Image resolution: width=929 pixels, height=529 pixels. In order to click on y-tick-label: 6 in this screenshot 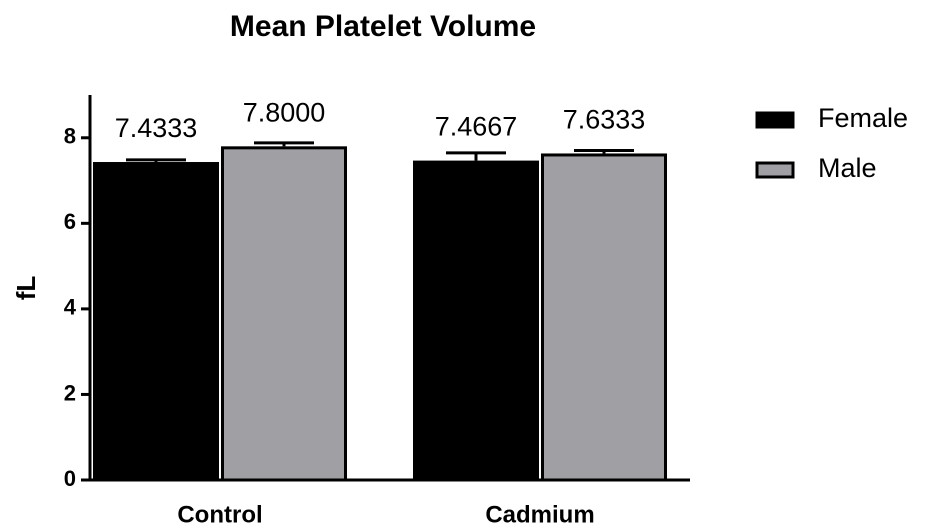, I will do `click(70, 221)`.